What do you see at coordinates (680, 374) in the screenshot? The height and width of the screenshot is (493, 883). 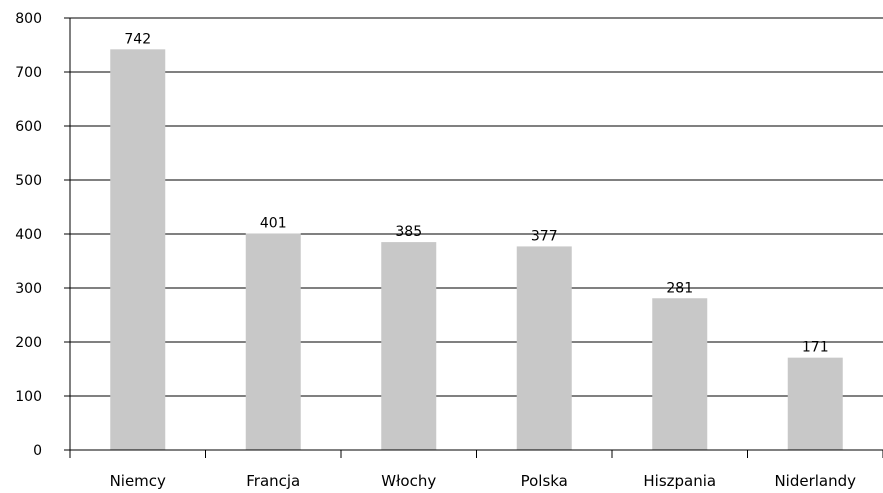 I see `bar-hiszpania` at bounding box center [680, 374].